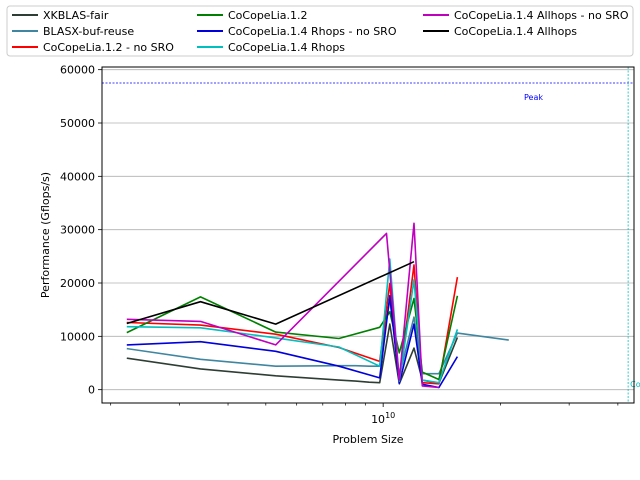  I want to click on legend-entry: CoCopeLia.1.4 Rhops - no SRO, so click(312, 31).